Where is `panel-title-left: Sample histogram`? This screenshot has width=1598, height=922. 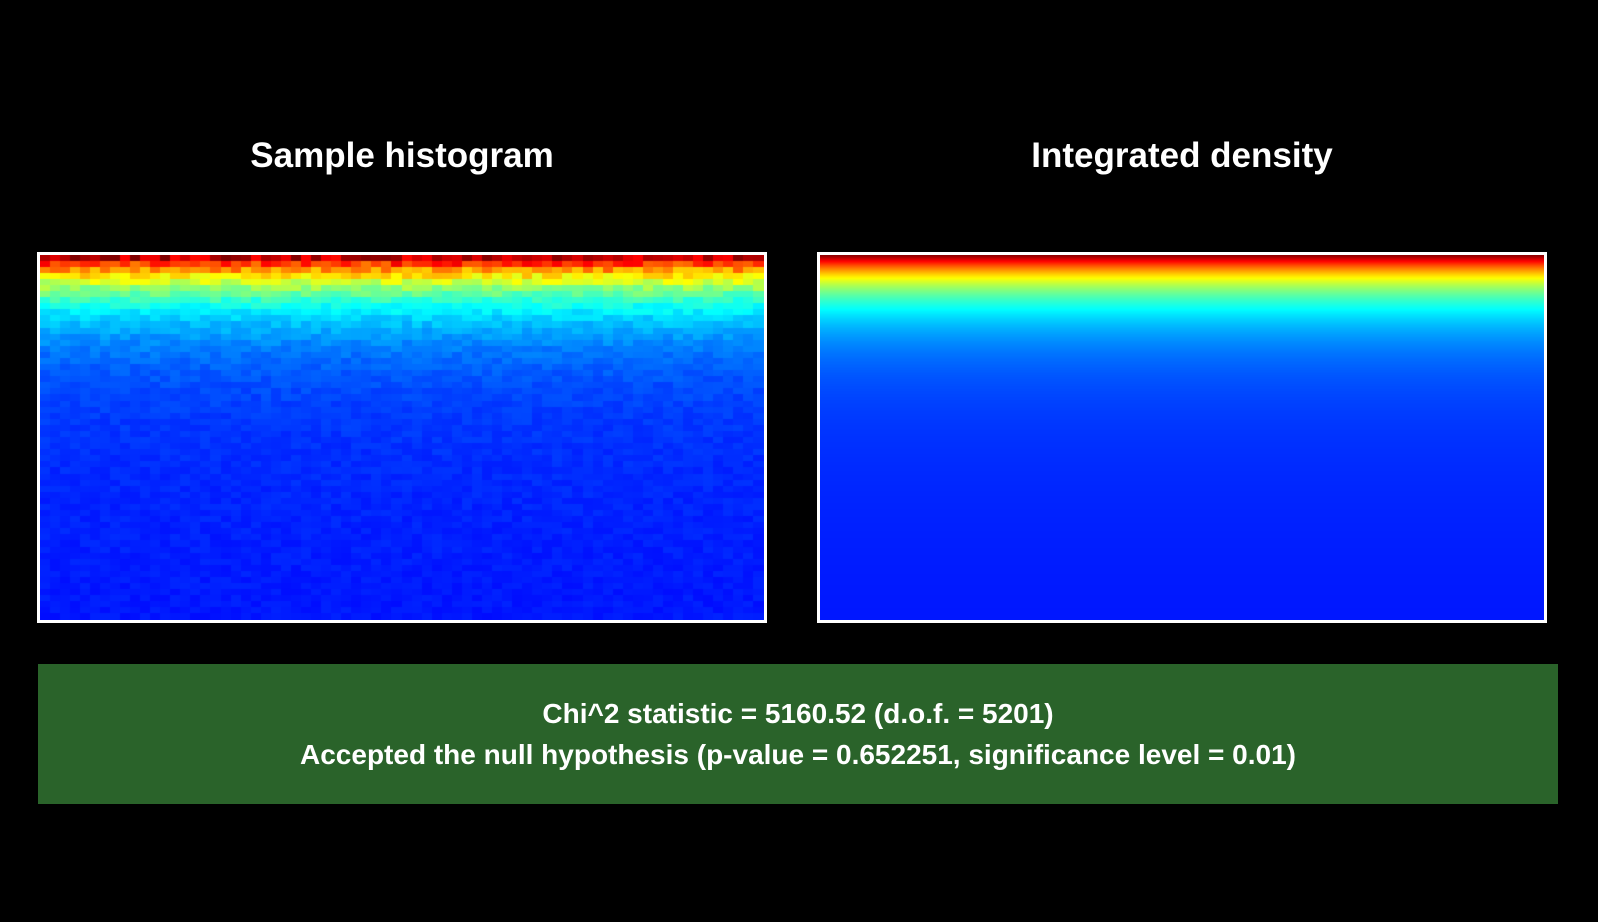 panel-title-left: Sample histogram is located at coordinates (402, 155).